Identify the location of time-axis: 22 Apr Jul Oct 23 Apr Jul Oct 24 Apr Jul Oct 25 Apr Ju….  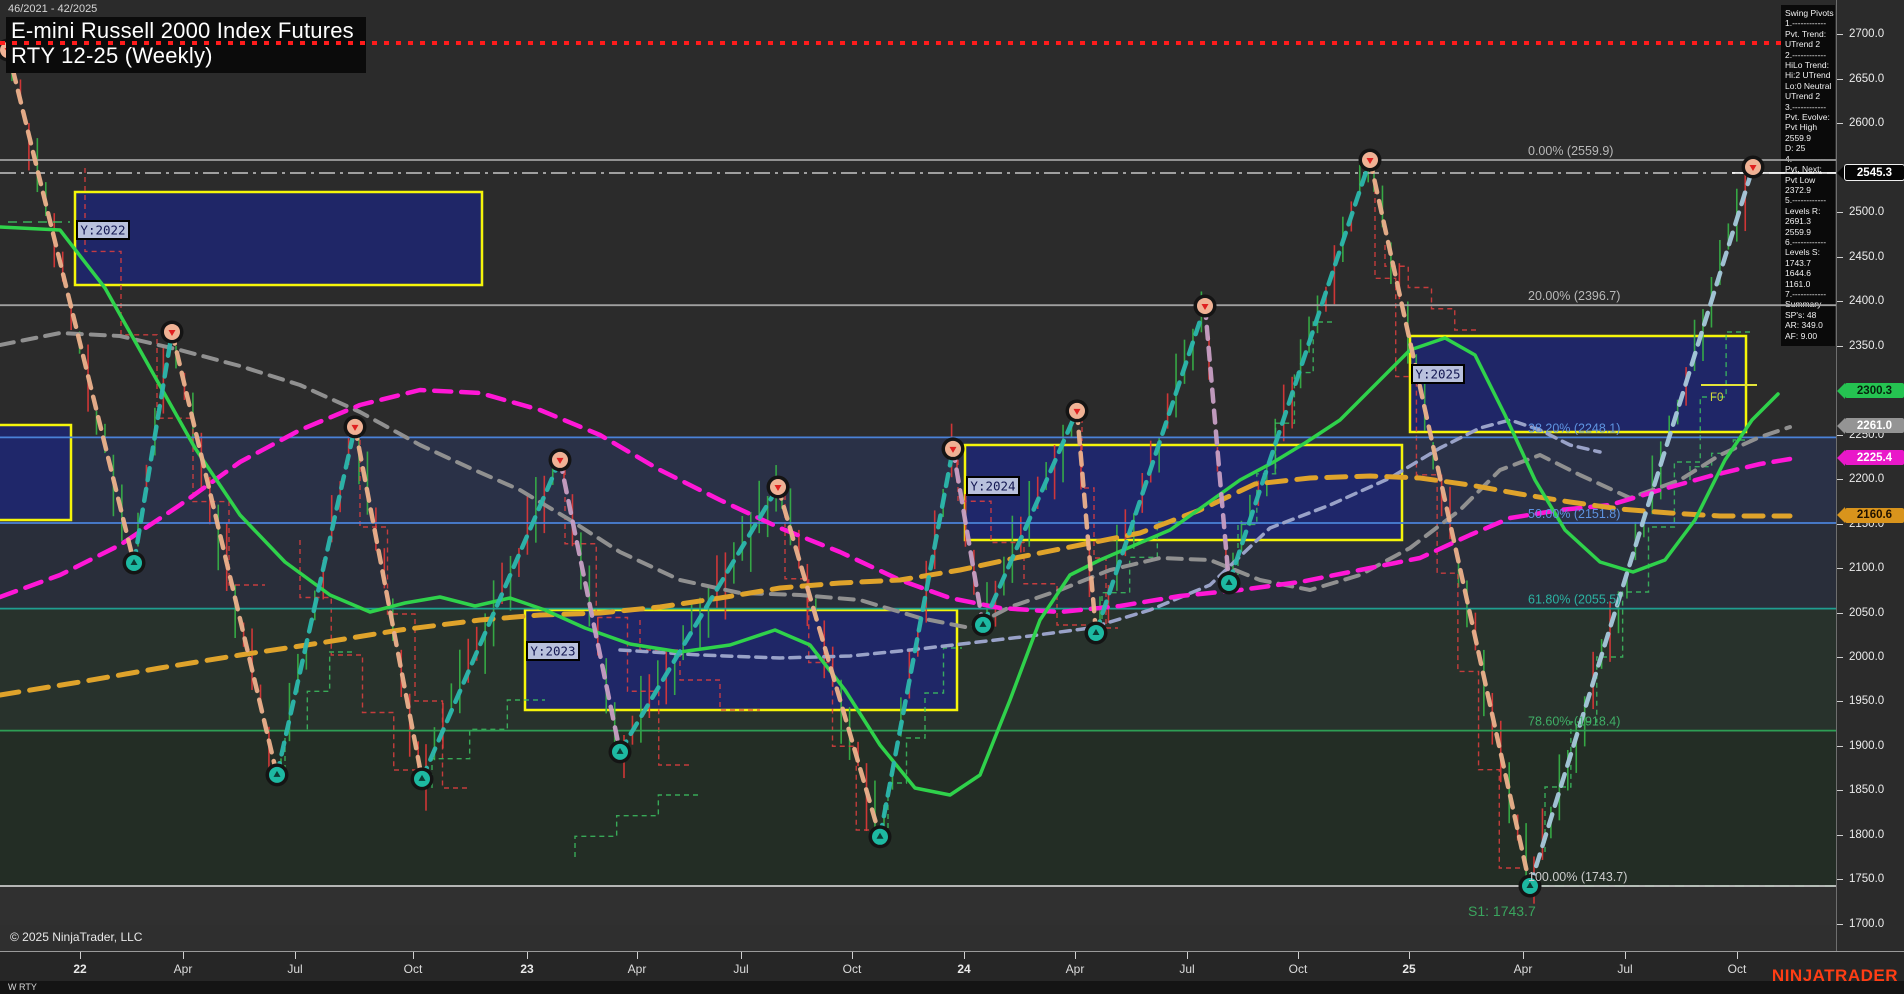
(952, 966).